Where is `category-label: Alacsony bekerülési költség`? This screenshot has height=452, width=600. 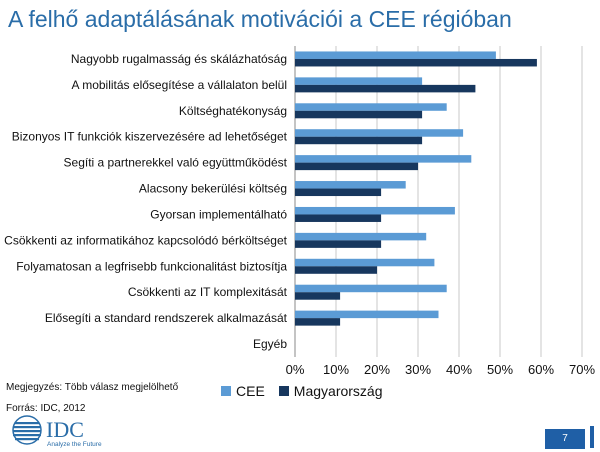
category-label: Alacsony bekerülési költség is located at coordinates (213, 189).